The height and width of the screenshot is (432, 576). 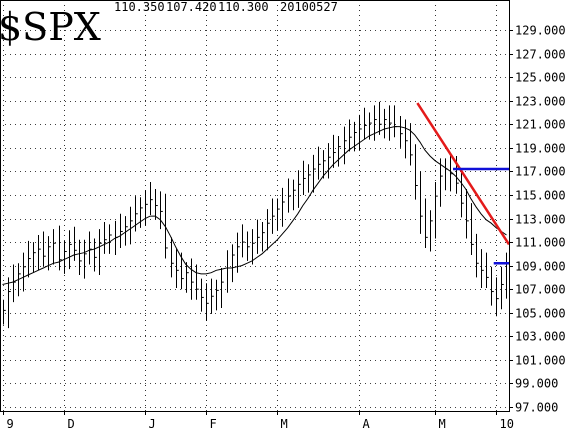 I want to click on y-tick-label: 113.000, so click(x=540, y=220).